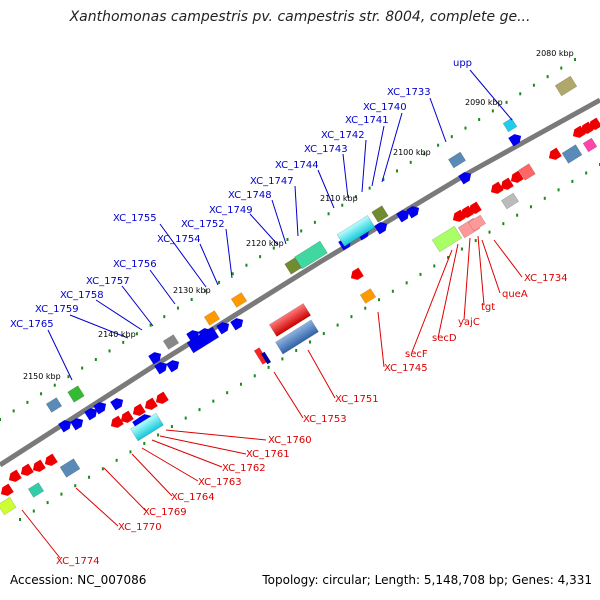 This screenshot has height=600, width=600. Describe the element at coordinates (416, 354) in the screenshot. I see `gene-label-minus: secF` at that location.